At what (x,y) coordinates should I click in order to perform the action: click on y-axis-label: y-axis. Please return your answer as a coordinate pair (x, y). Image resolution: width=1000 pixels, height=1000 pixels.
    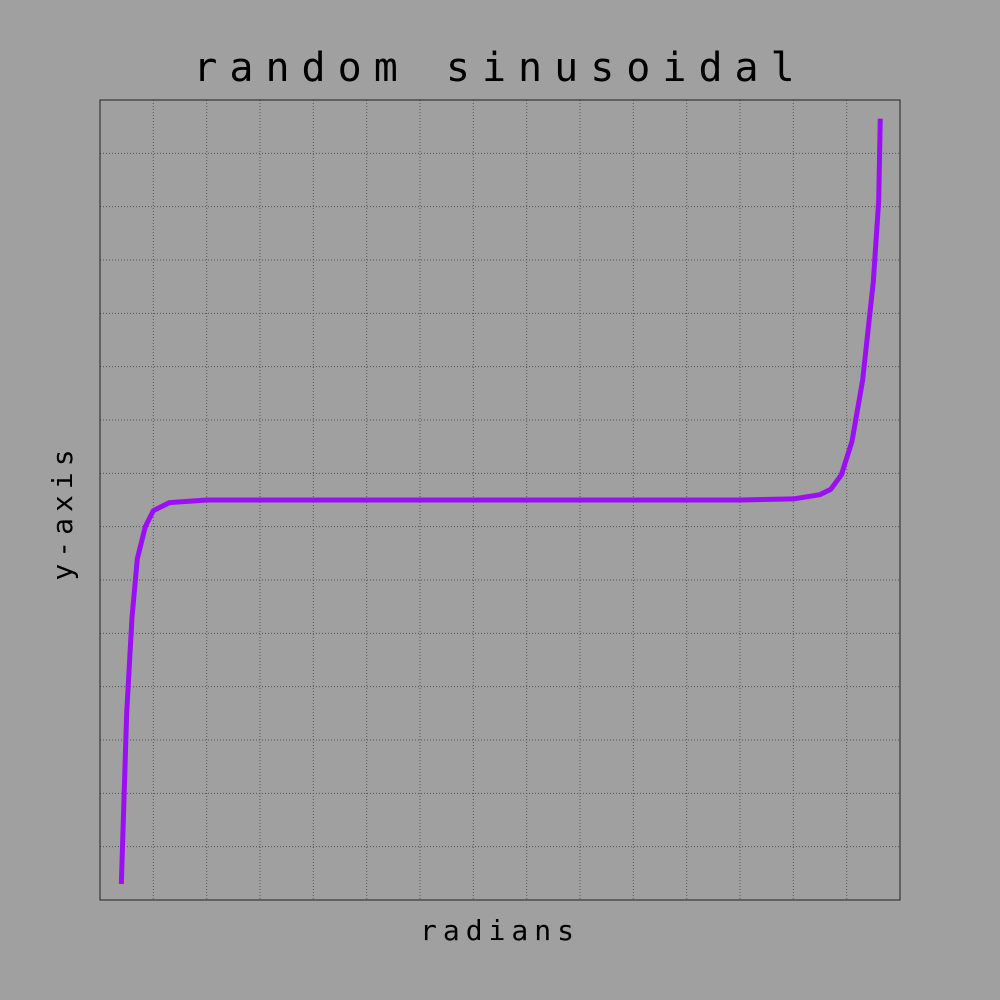
    Looking at the image, I should click on (62, 511).